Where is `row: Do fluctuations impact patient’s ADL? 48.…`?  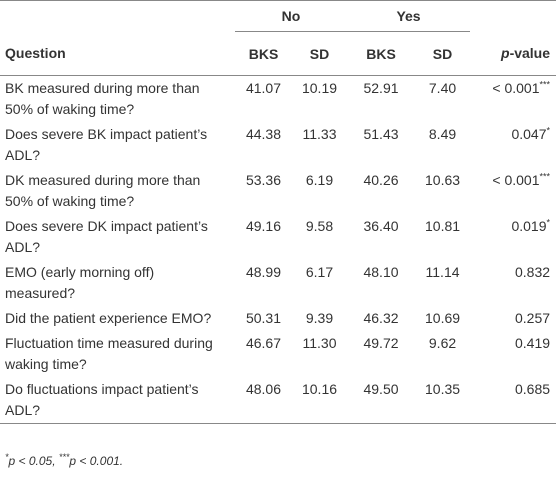 row: Do fluctuations impact patient’s ADL? 48.… is located at coordinates (278, 400).